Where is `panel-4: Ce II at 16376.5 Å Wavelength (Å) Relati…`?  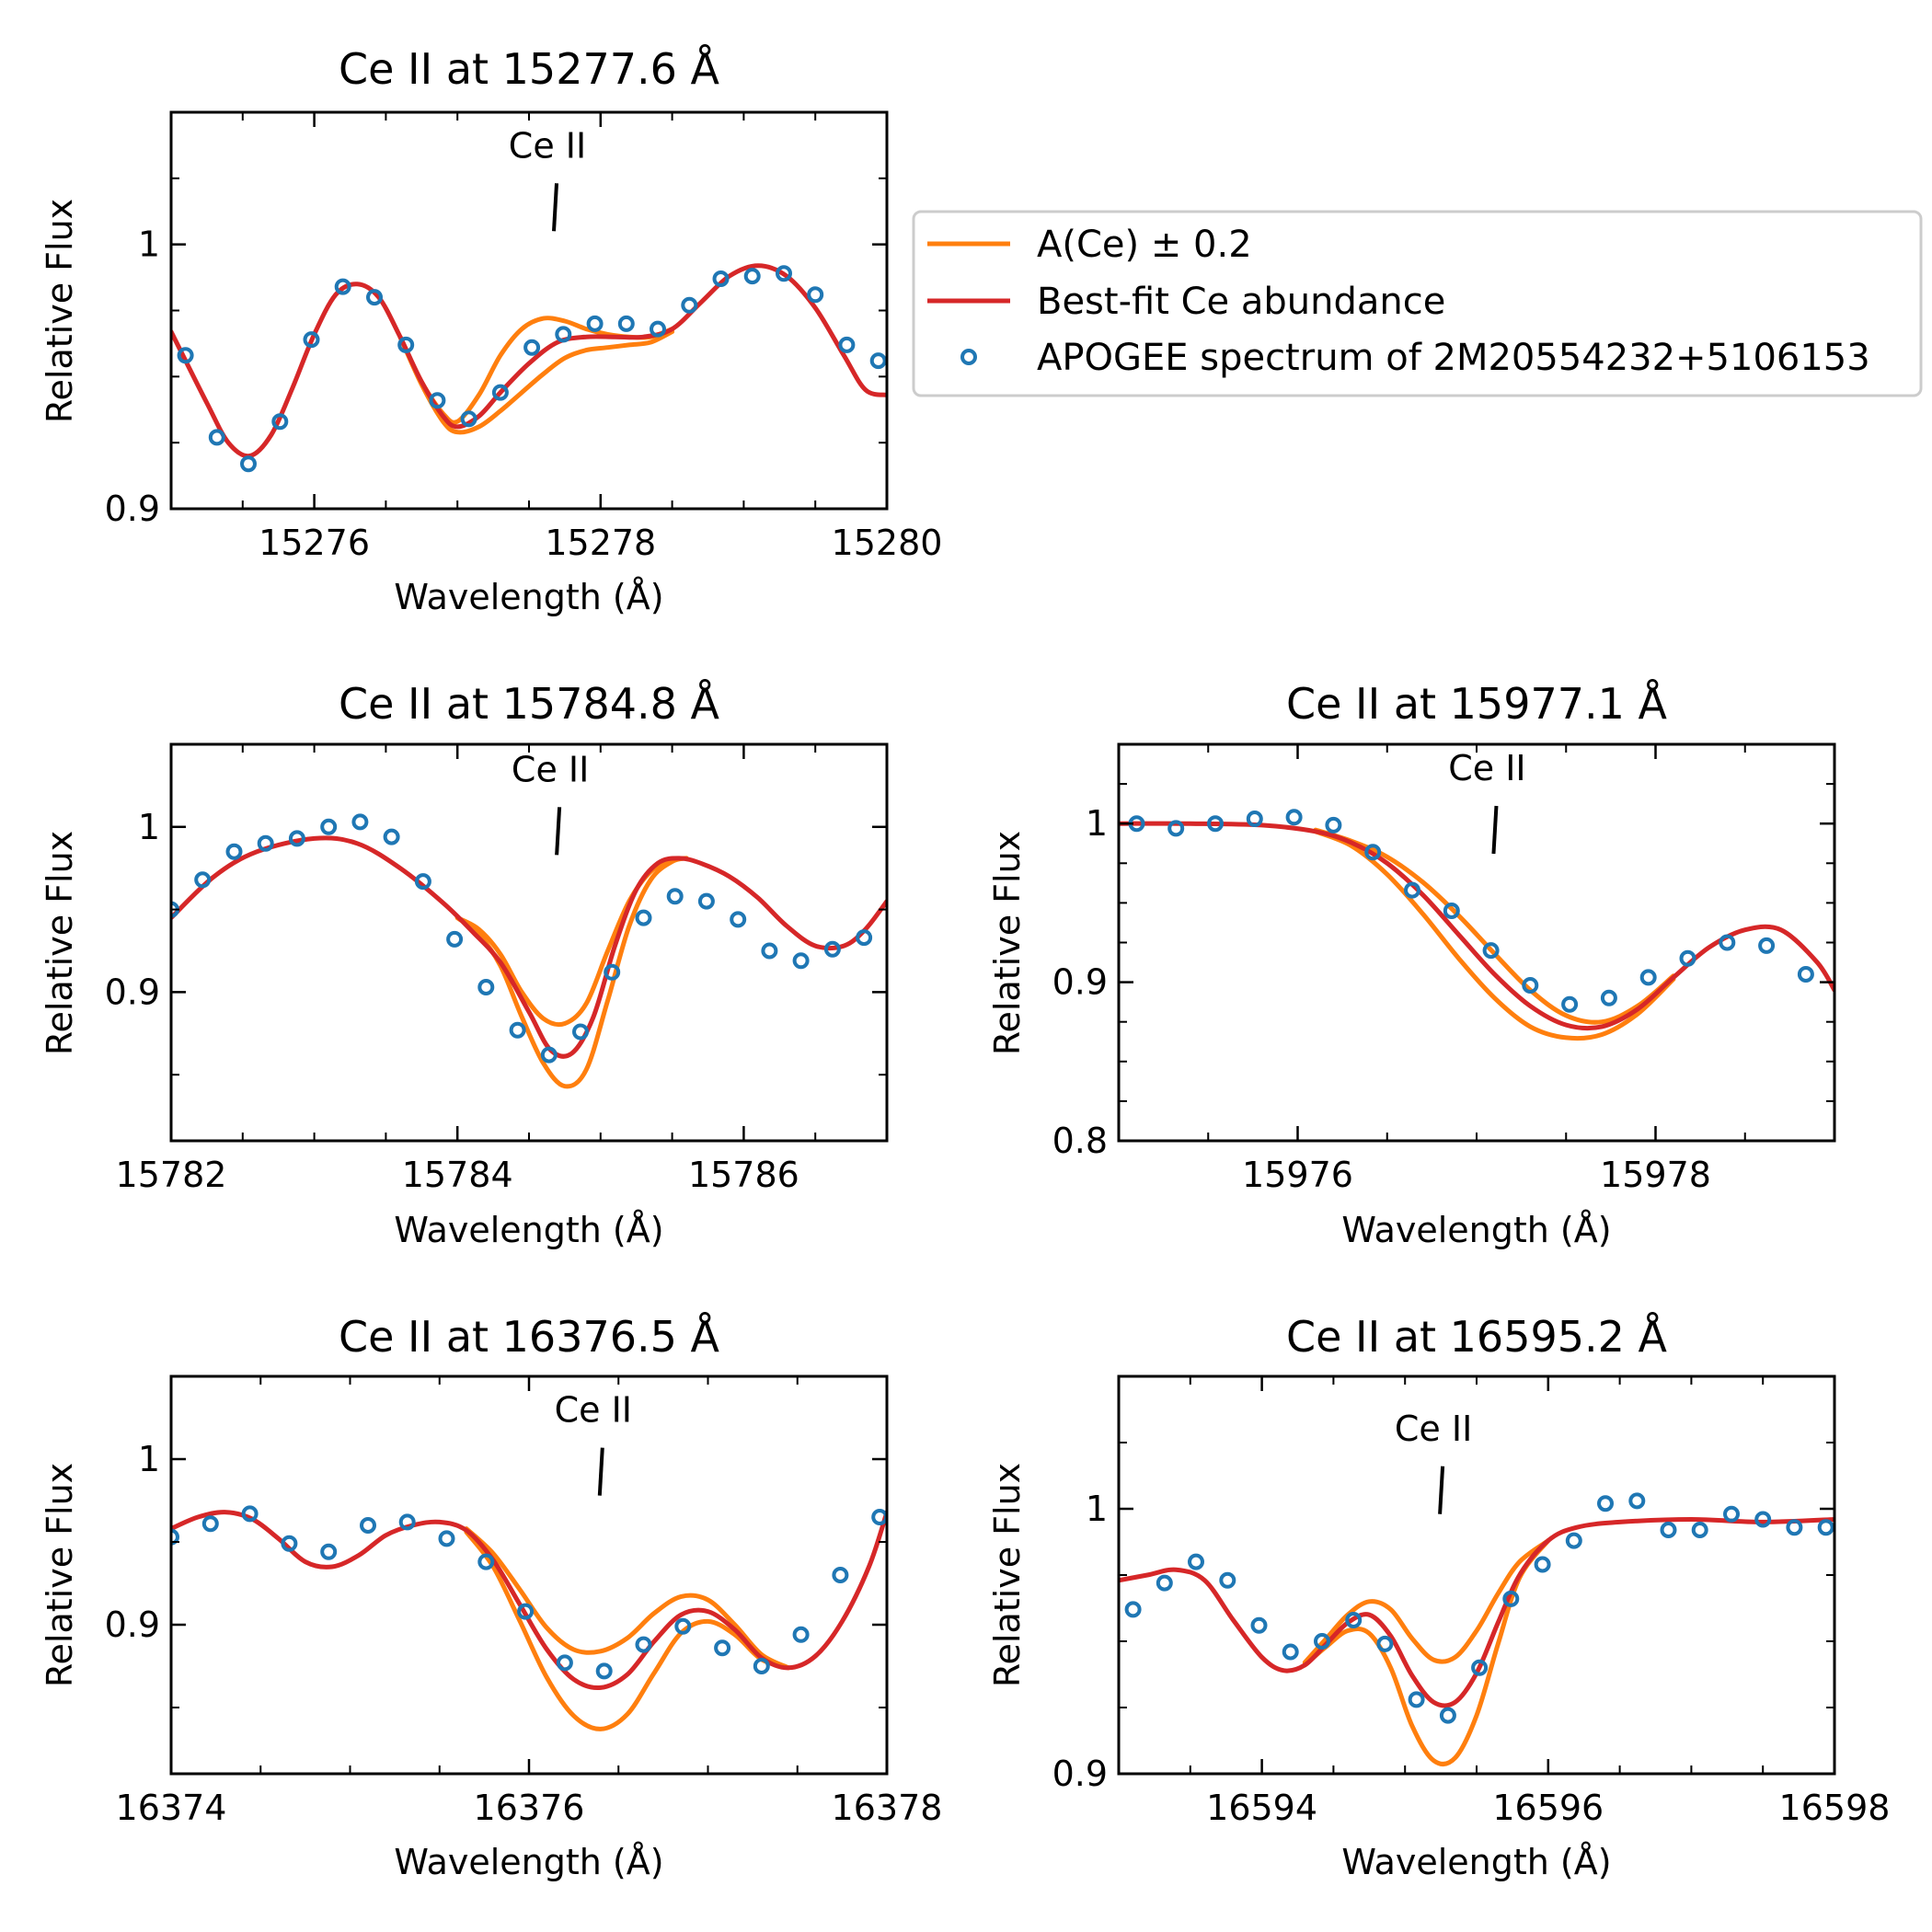
panel-4: Ce II at 16376.5 Å Wavelength (Å) Relati… is located at coordinates (491, 1597).